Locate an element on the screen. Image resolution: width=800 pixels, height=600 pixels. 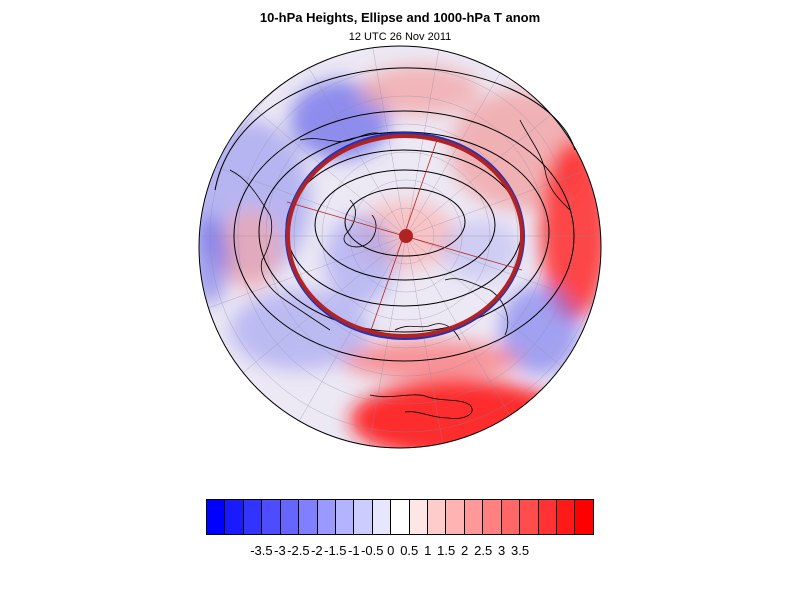
colorbar-label: -0.5 is located at coordinates (372, 550).